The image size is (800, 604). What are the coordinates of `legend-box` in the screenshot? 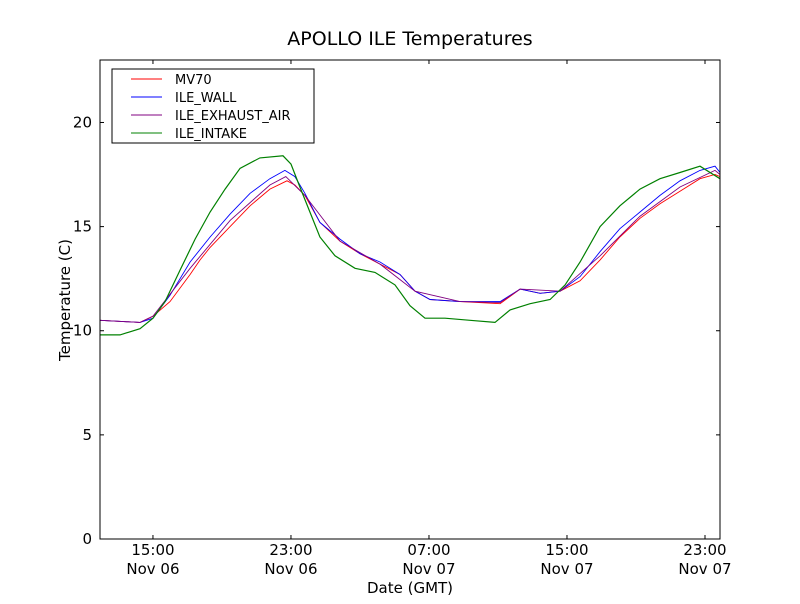 It's located at (213, 106).